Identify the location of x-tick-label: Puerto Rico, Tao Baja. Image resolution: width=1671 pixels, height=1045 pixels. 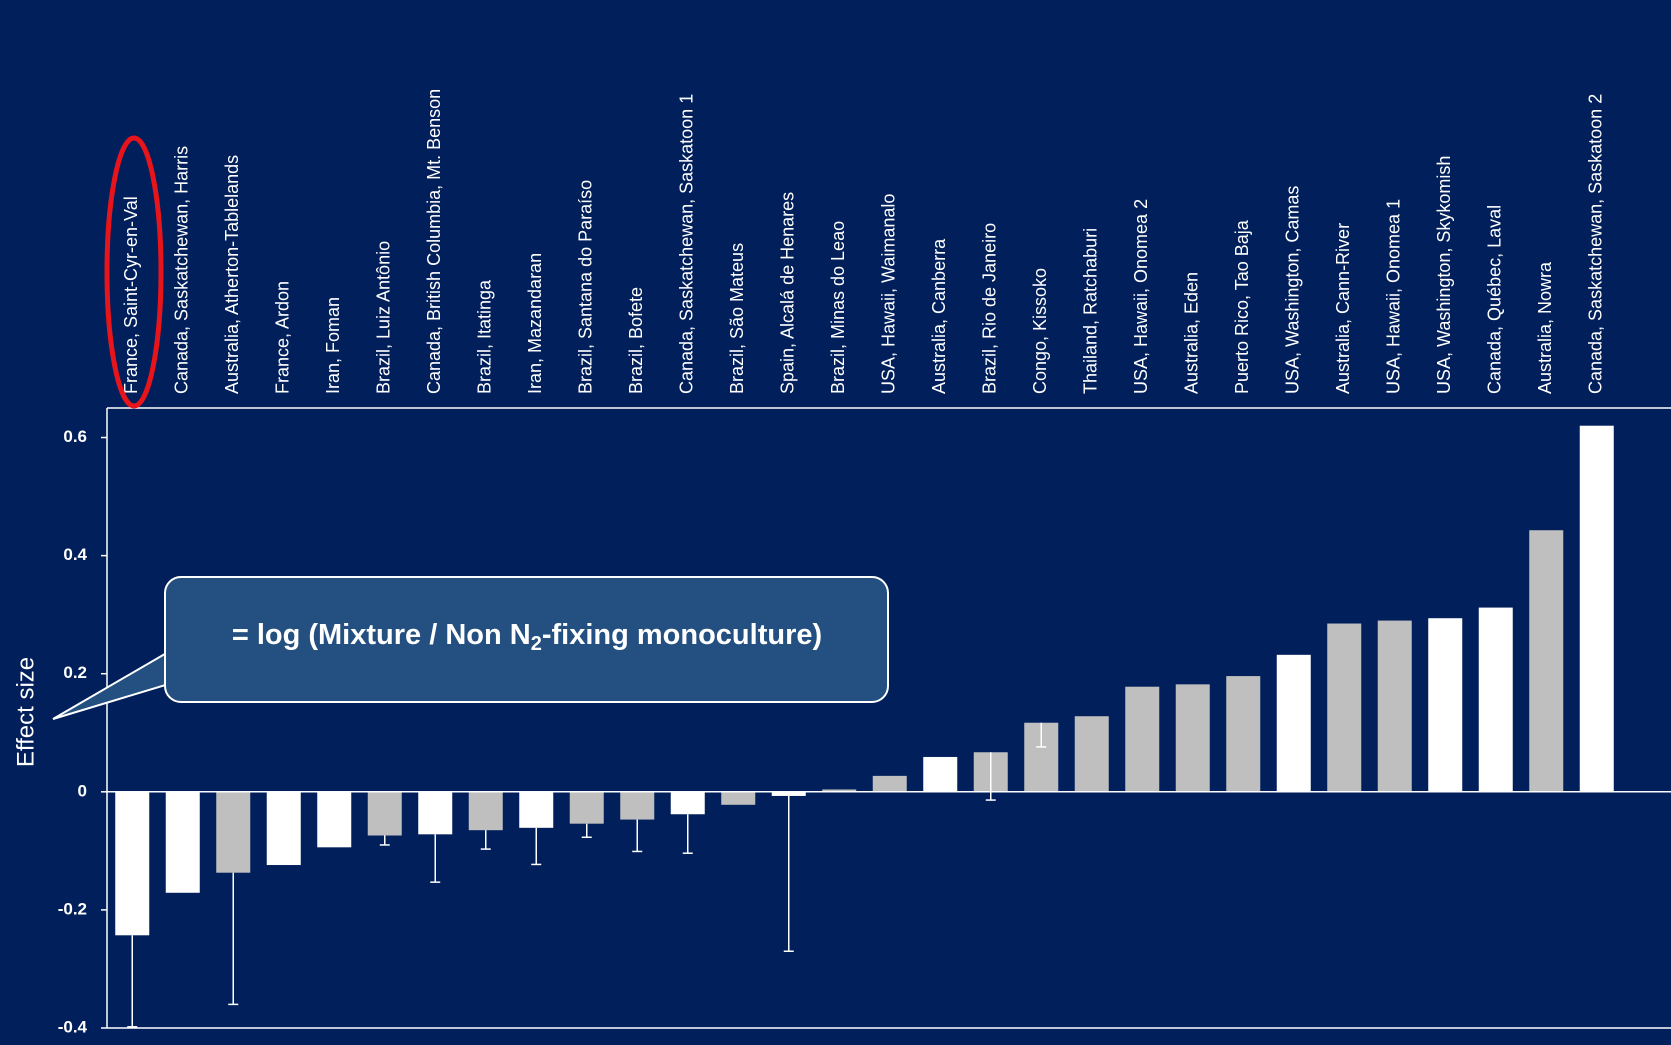
(1242, 306).